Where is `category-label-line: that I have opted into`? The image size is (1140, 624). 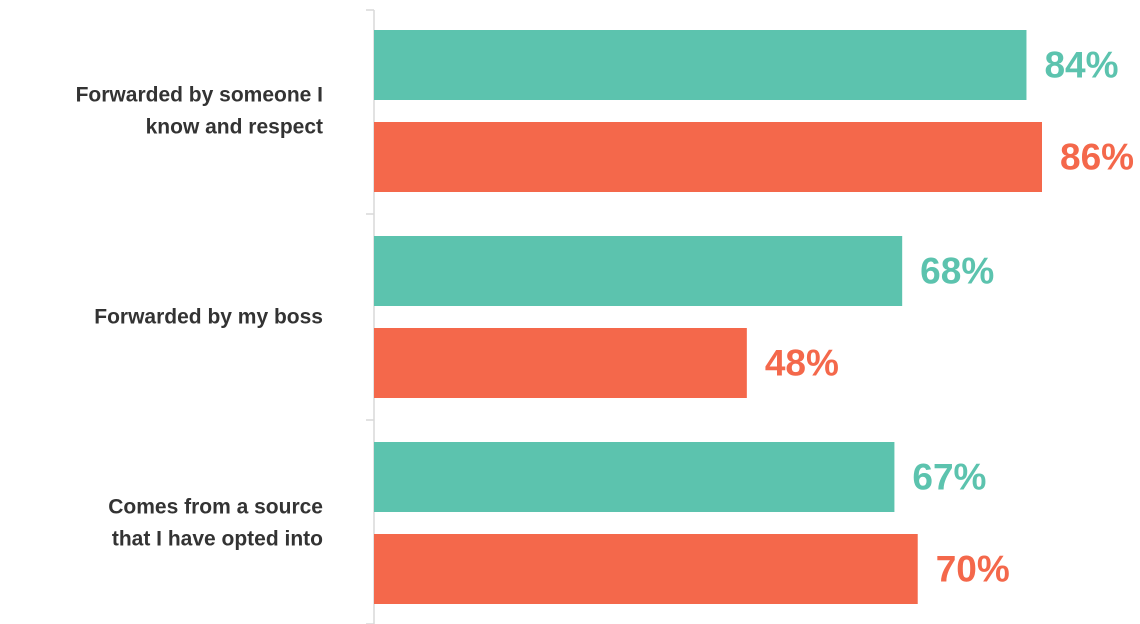
category-label-line: that I have opted into is located at coordinates (217, 539).